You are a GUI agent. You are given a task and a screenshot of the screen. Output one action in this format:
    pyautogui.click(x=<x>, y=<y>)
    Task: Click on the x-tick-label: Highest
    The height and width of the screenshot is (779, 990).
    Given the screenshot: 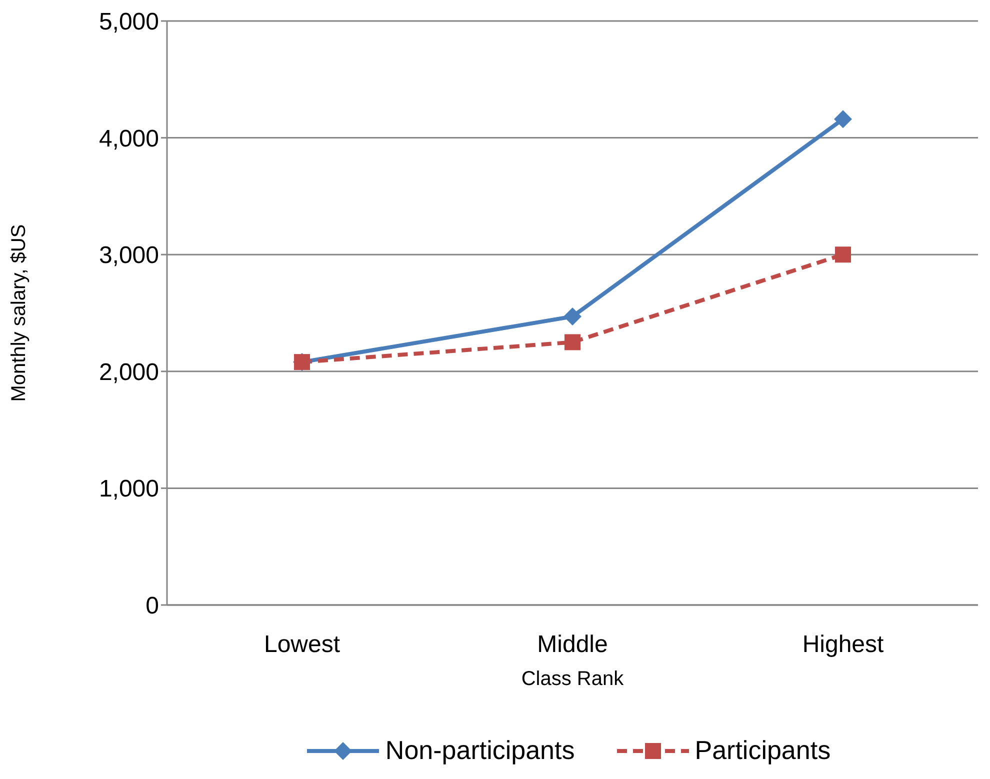 What is the action you would take?
    pyautogui.click(x=843, y=644)
    